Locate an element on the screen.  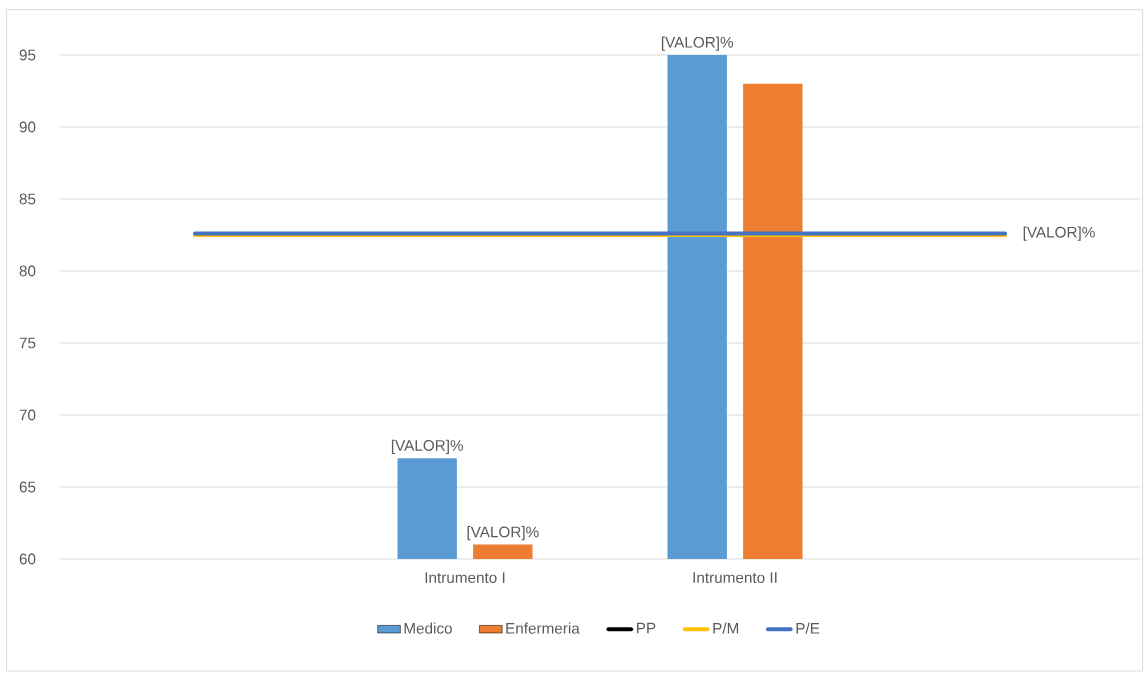
legend-label: P/M is located at coordinates (726, 628).